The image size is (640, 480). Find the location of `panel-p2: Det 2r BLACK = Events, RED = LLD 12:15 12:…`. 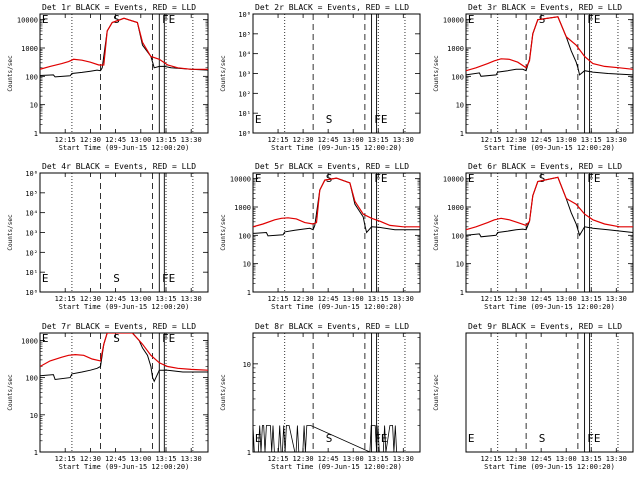

panel-p2: Det 2r BLACK = Events, RED = LLD 12:15 12:… is located at coordinates (320, 77).